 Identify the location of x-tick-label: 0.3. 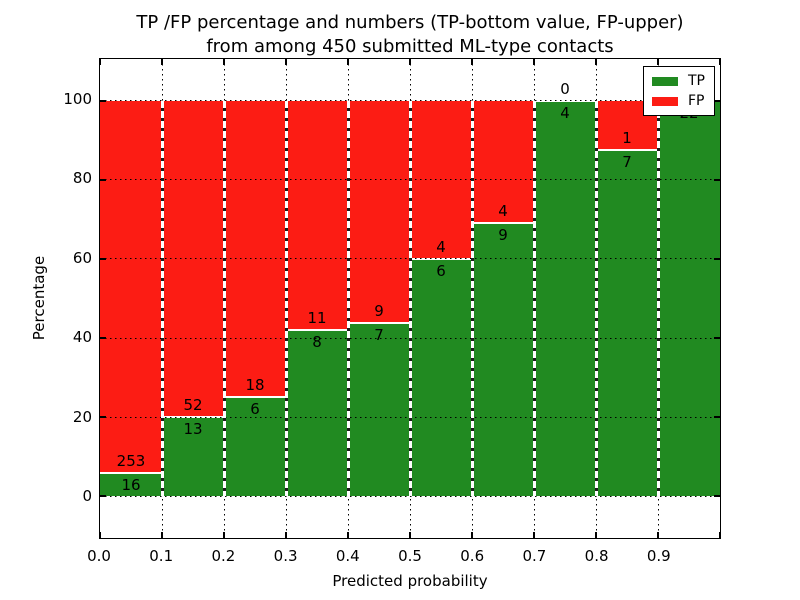
(285, 556).